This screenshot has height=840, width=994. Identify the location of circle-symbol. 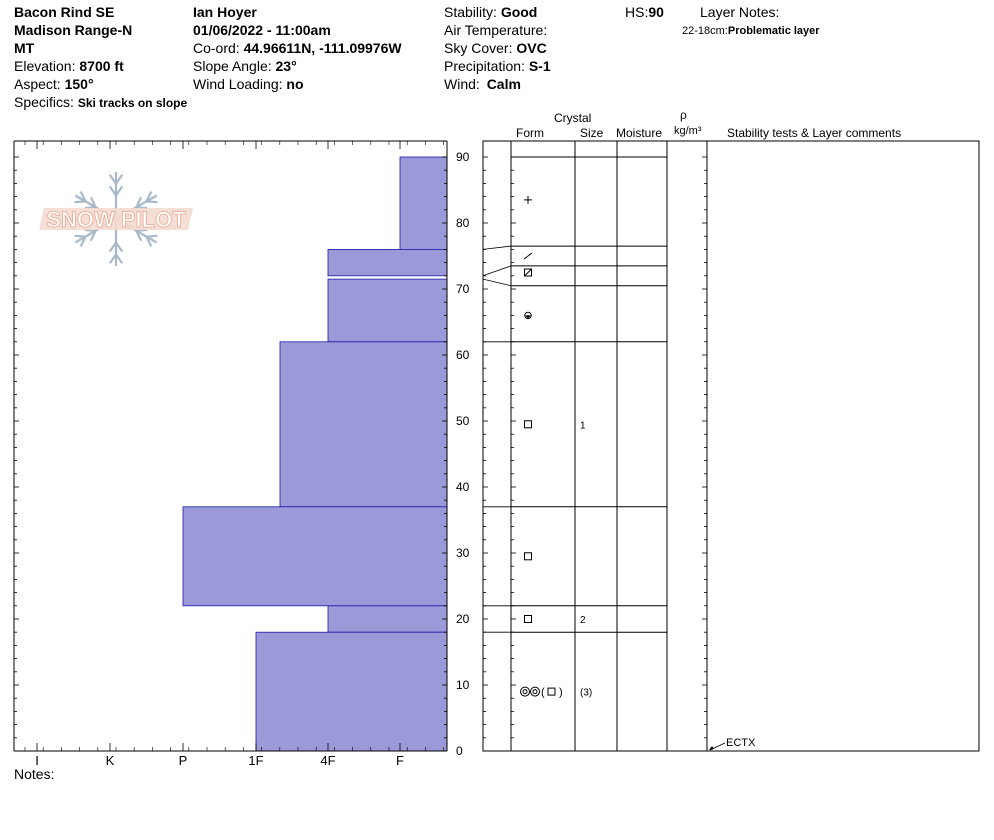
(535, 691).